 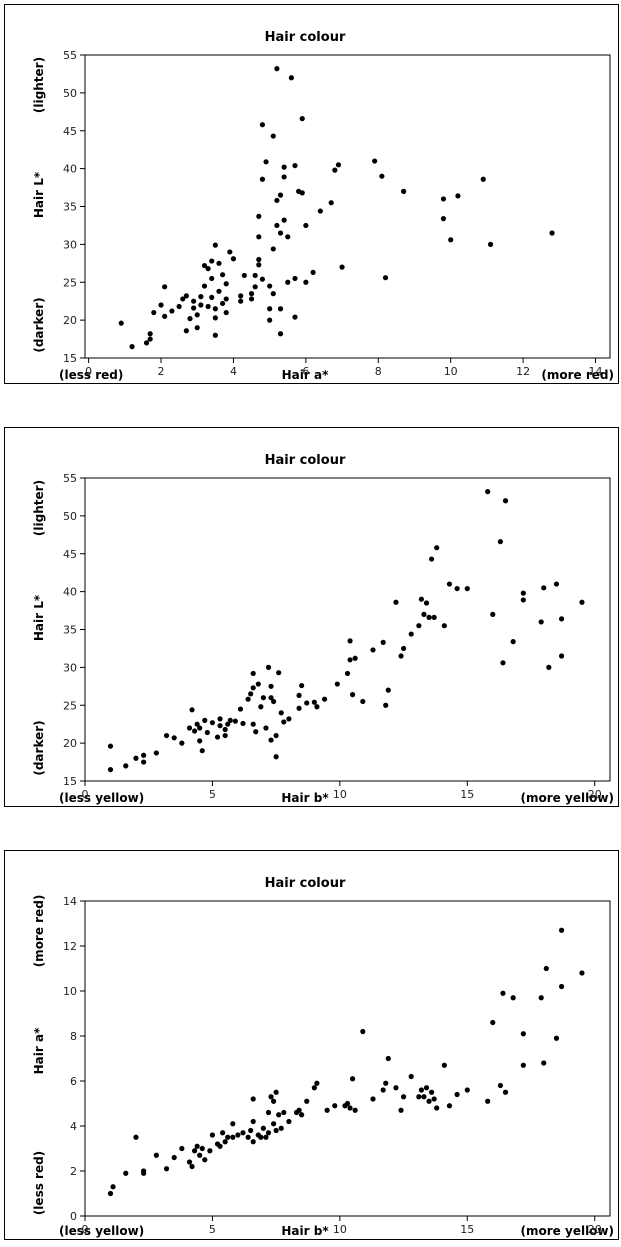 What do you see at coordinates (70, 901) in the screenshot?
I see `y-tick-label: 14` at bounding box center [70, 901].